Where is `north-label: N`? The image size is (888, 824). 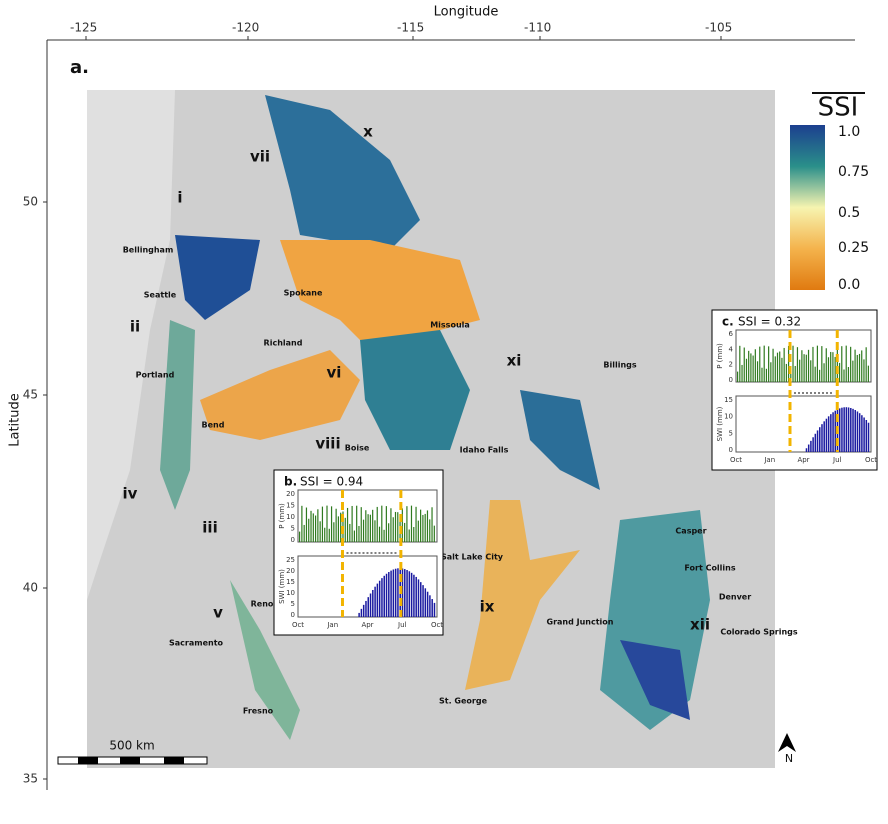
north-label: N is located at coordinates (789, 758).